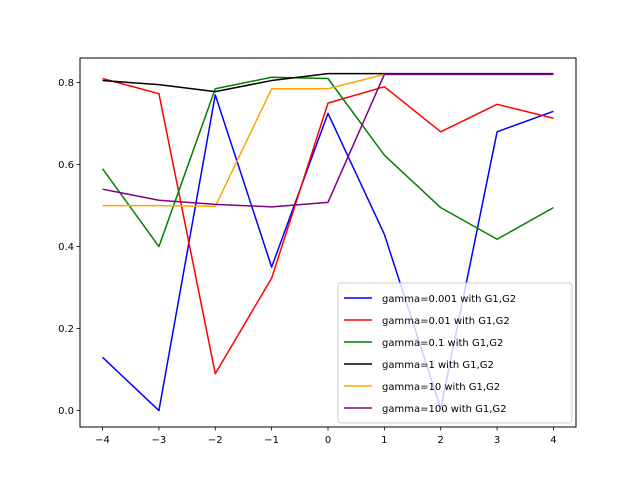  I want to click on y-tick-label: 0.6, so click(66, 165).